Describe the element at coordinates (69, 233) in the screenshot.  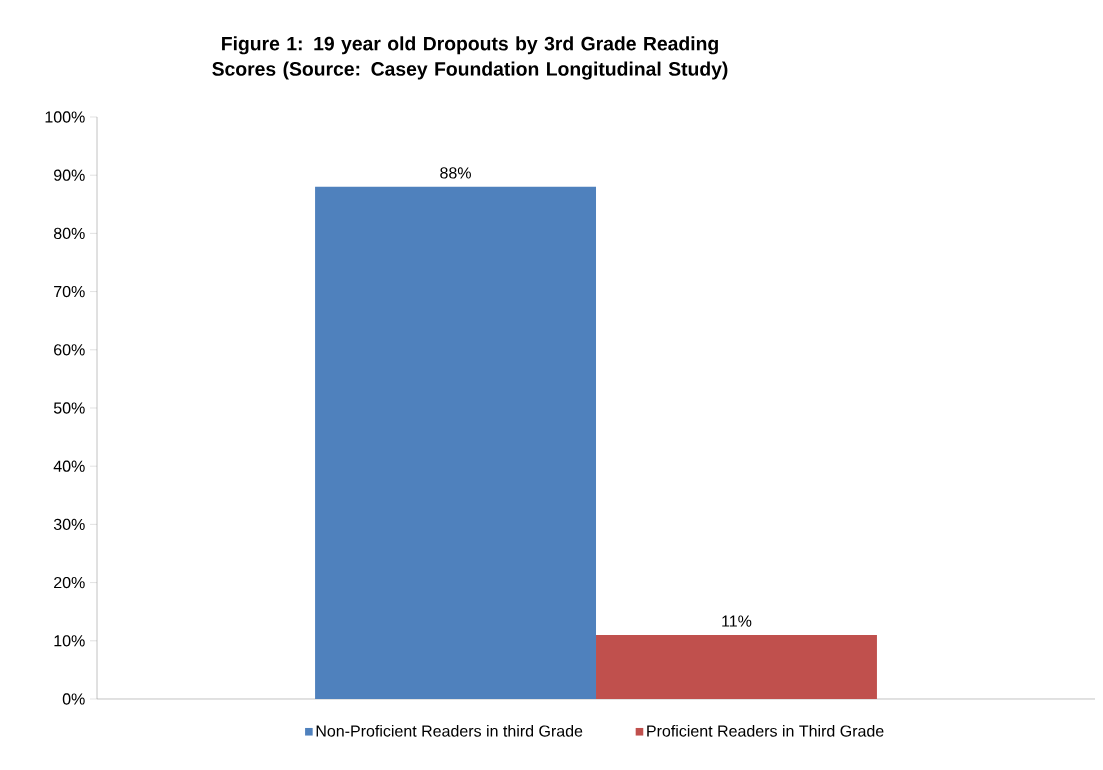
I see `y-tick-label: 80%` at that location.